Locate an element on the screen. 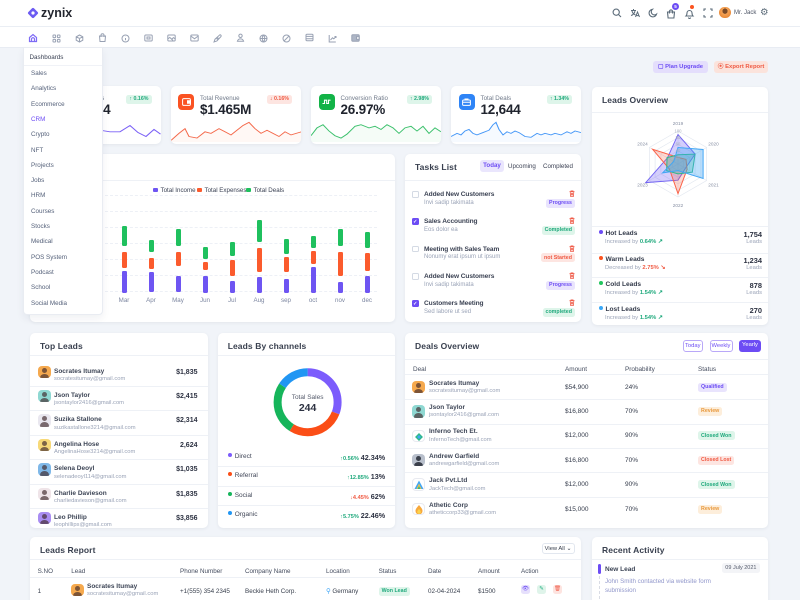  svg-text: 40 is located at coordinates (678, 150).